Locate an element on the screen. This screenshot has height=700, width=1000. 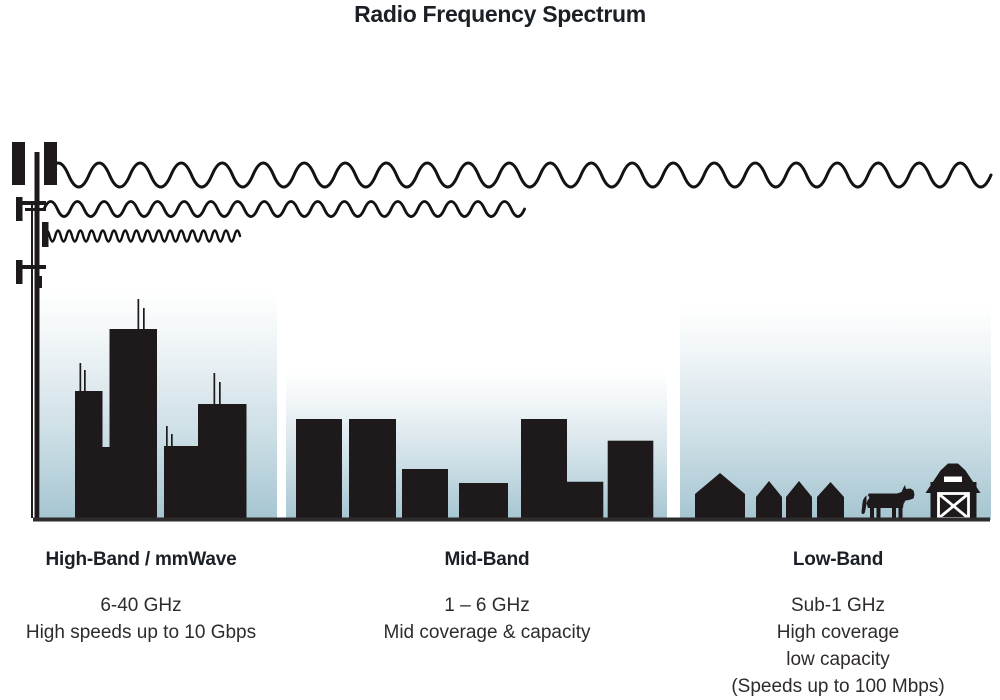
mid-band-description: Mid coverage & capacity is located at coordinates (487, 632).